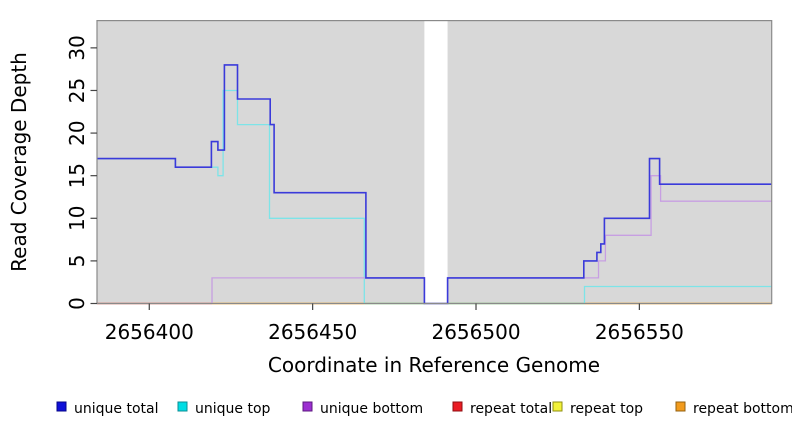 This screenshot has width=792, height=432. Describe the element at coordinates (233, 409) in the screenshot. I see `legend-label-unique-top: unique top` at that location.